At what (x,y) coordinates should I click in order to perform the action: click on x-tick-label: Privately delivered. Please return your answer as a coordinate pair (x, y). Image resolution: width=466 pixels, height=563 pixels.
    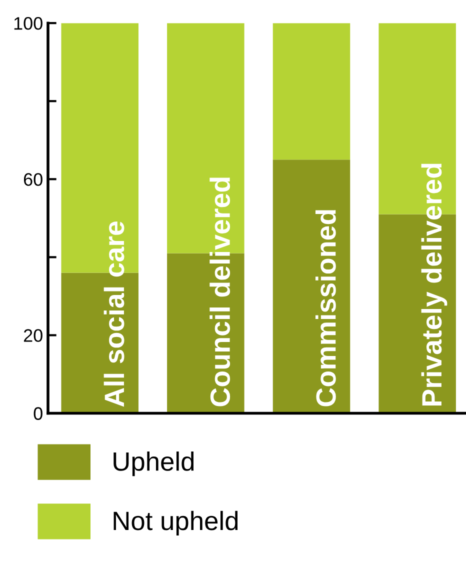
    Looking at the image, I should click on (434, 285).